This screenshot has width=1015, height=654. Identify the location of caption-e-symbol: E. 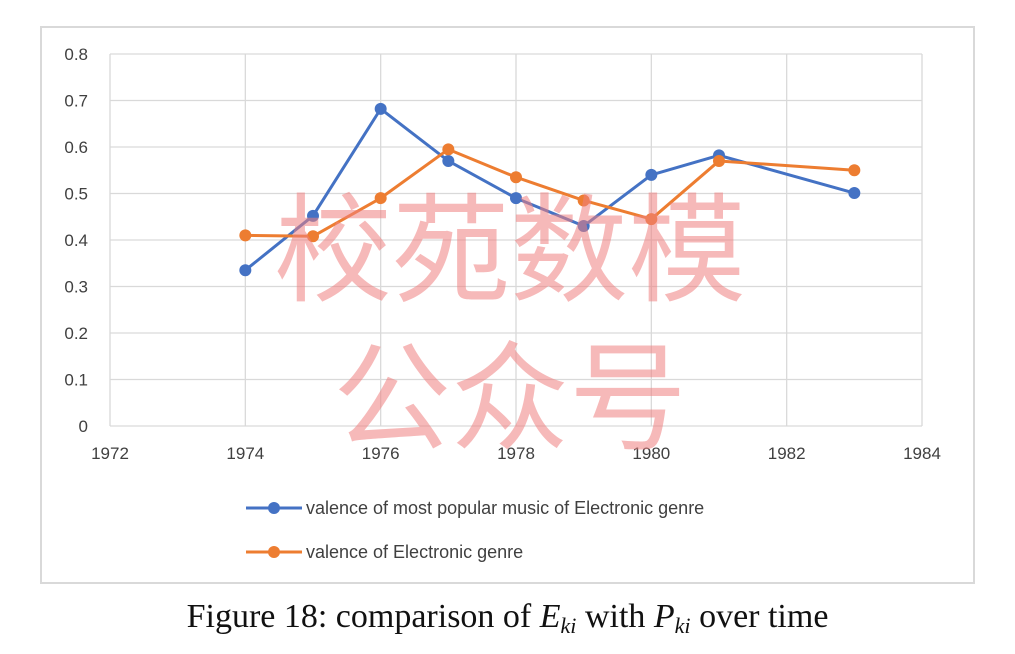
(550, 616).